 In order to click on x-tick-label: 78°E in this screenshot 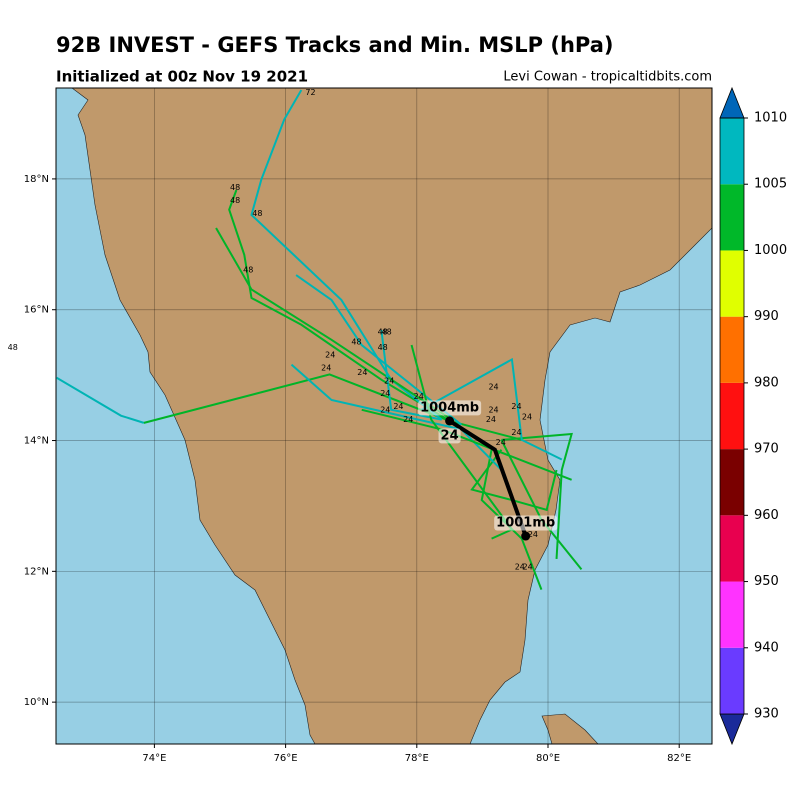, I will do `click(417, 758)`.